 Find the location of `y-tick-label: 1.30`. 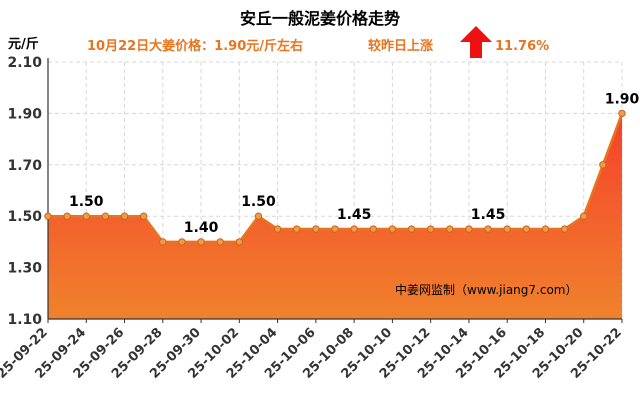

y-tick-label: 1.30 is located at coordinates (24, 269).